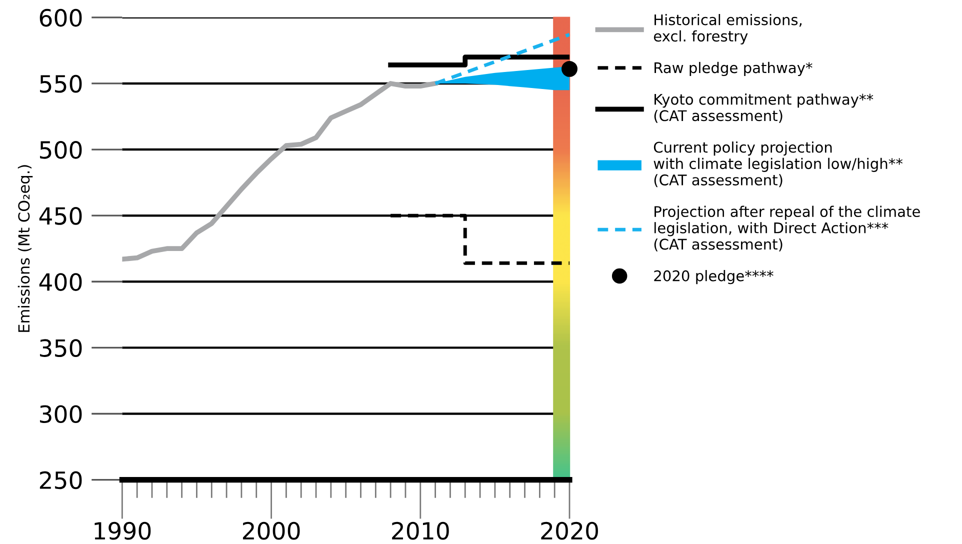 The height and width of the screenshot is (544, 962). Describe the element at coordinates (25, 248) in the screenshot. I see `y-axis-title: Emissions (Mt CO₂eq.)` at that location.